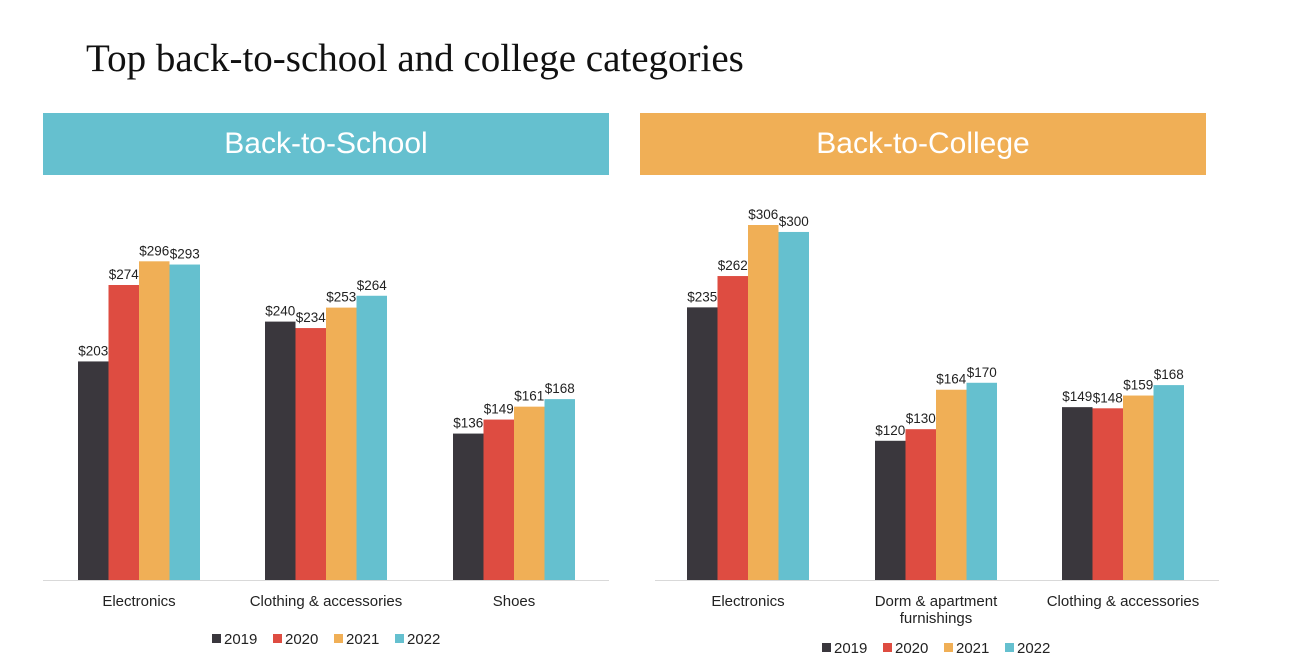 The image size is (1299, 669). Describe the element at coordinates (93, 350) in the screenshot. I see `school-label-electronics-2019: $203` at that location.